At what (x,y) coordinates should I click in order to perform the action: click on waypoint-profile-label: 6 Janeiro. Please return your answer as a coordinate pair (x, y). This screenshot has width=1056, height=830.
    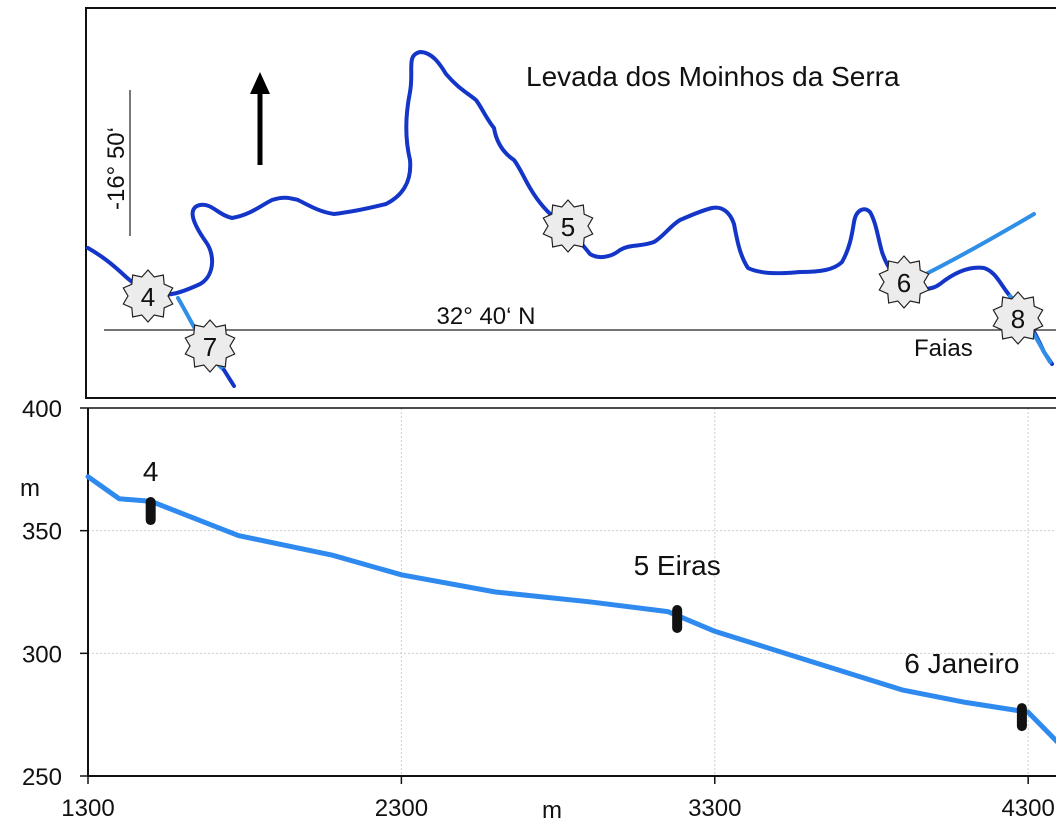
    Looking at the image, I should click on (961, 663).